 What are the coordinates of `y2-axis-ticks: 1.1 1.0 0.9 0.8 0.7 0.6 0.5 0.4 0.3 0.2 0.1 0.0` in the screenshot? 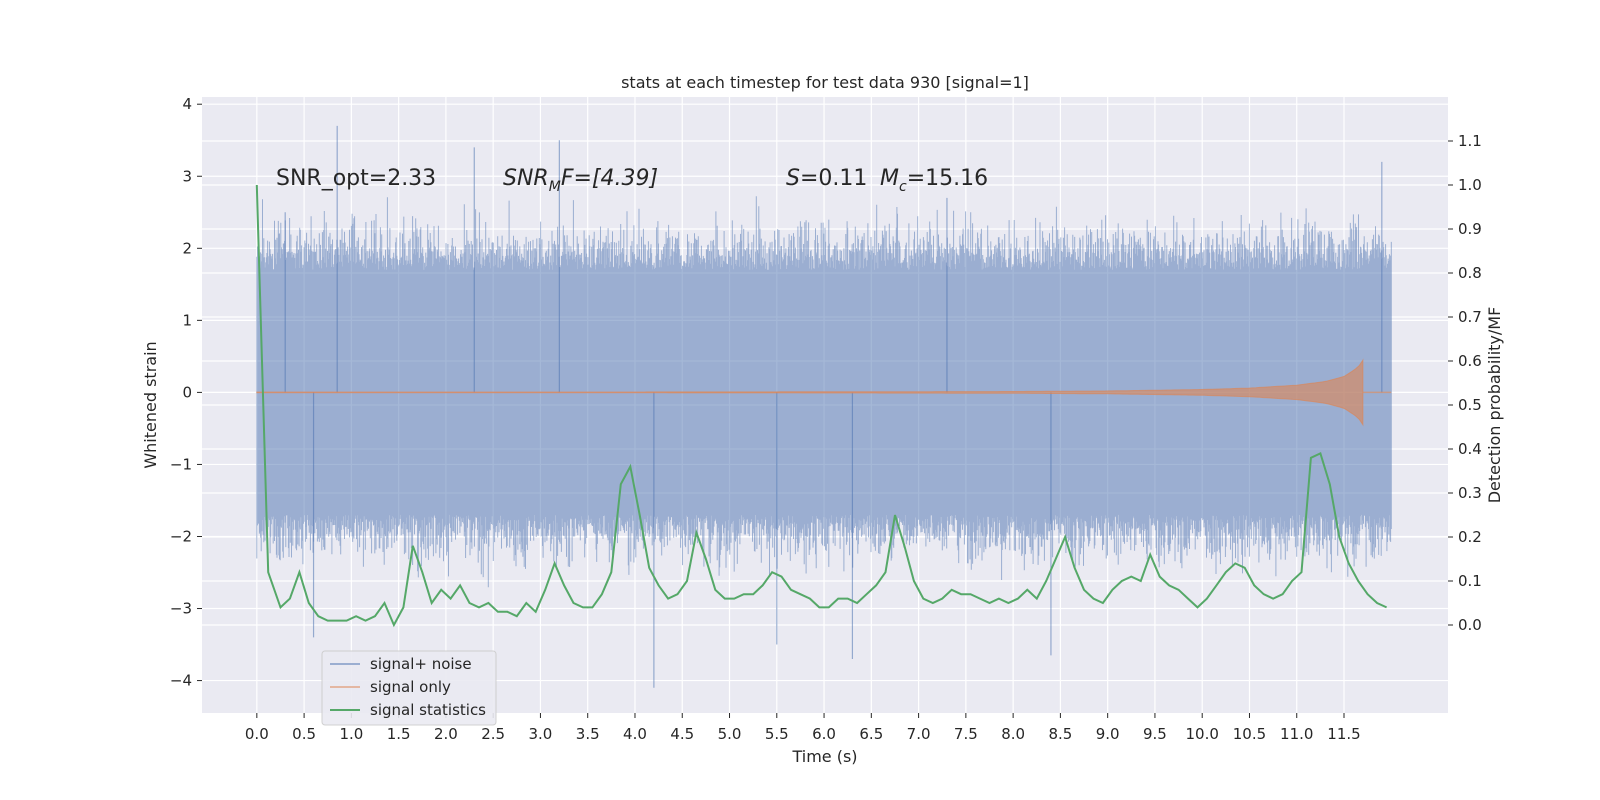 It's located at (1465, 383).